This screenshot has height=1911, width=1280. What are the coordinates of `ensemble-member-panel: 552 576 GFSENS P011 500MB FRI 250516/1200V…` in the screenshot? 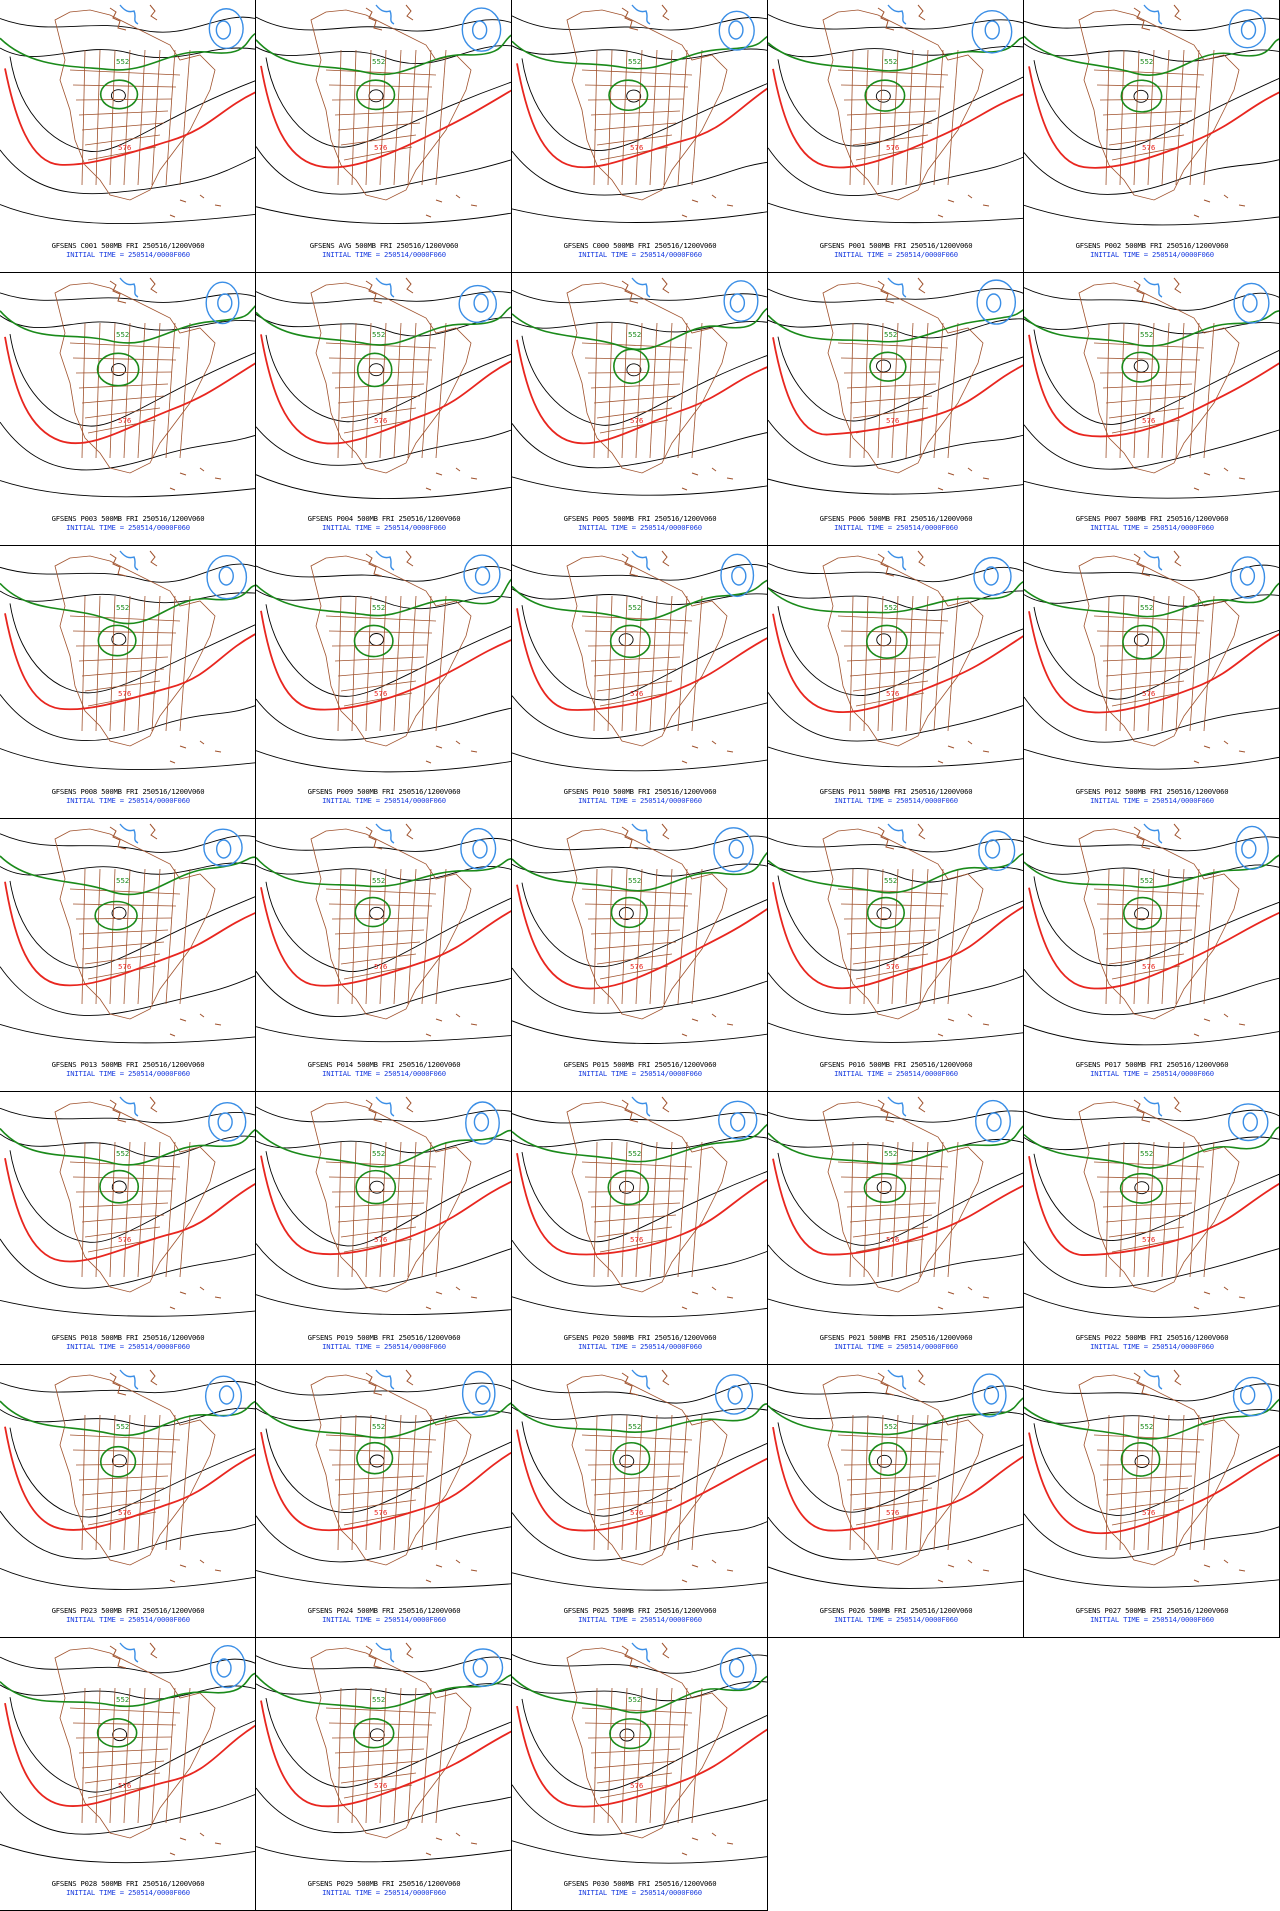 It's located at (896, 682).